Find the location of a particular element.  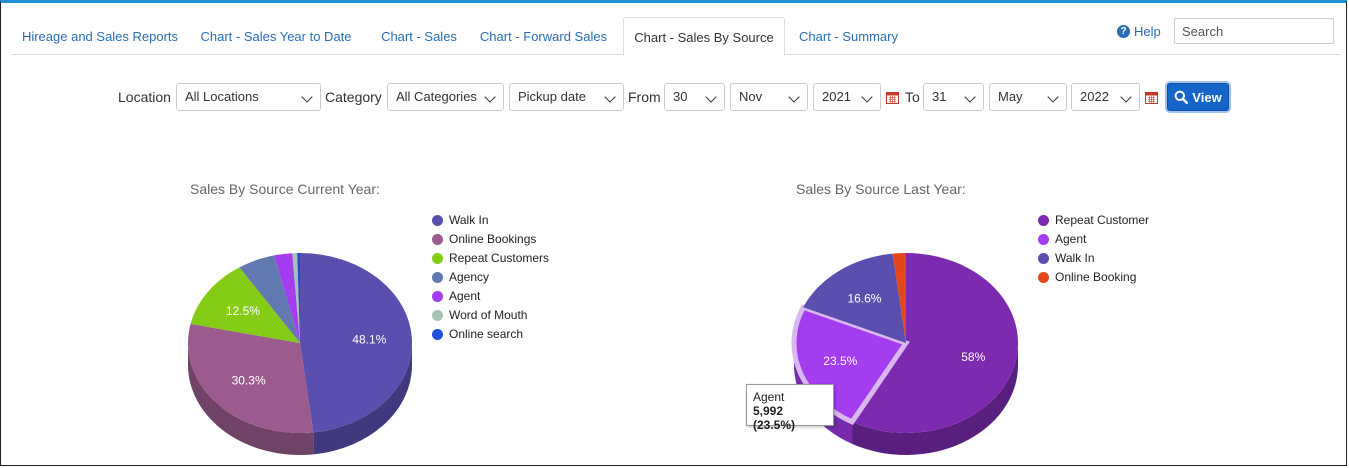

location-select: All Locations is located at coordinates (248, 97).